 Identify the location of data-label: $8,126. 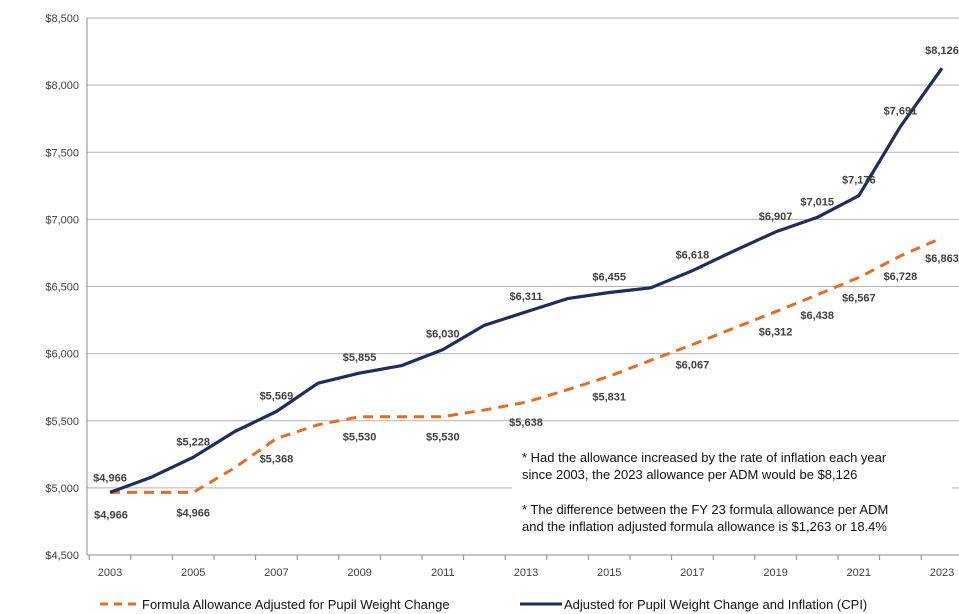
(942, 51).